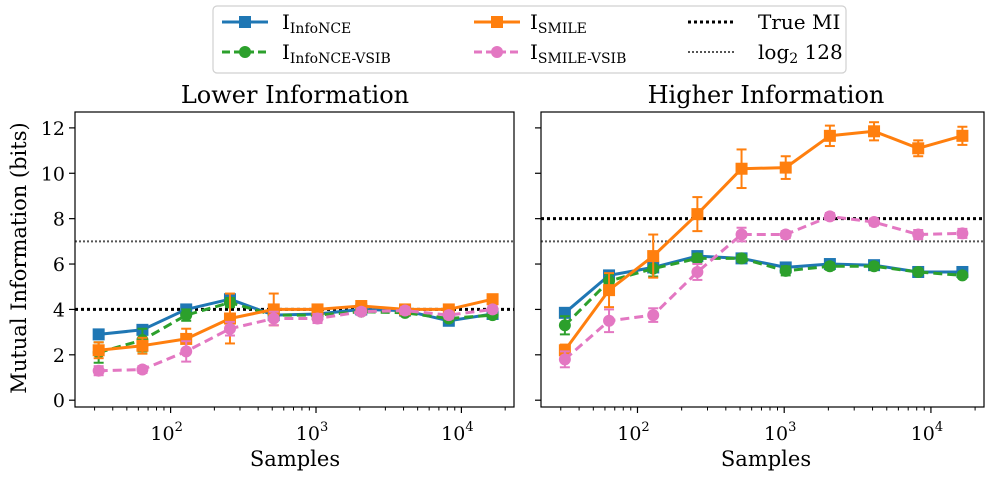  What do you see at coordinates (53, 129) in the screenshot?
I see `y-tick-label: 12` at bounding box center [53, 129].